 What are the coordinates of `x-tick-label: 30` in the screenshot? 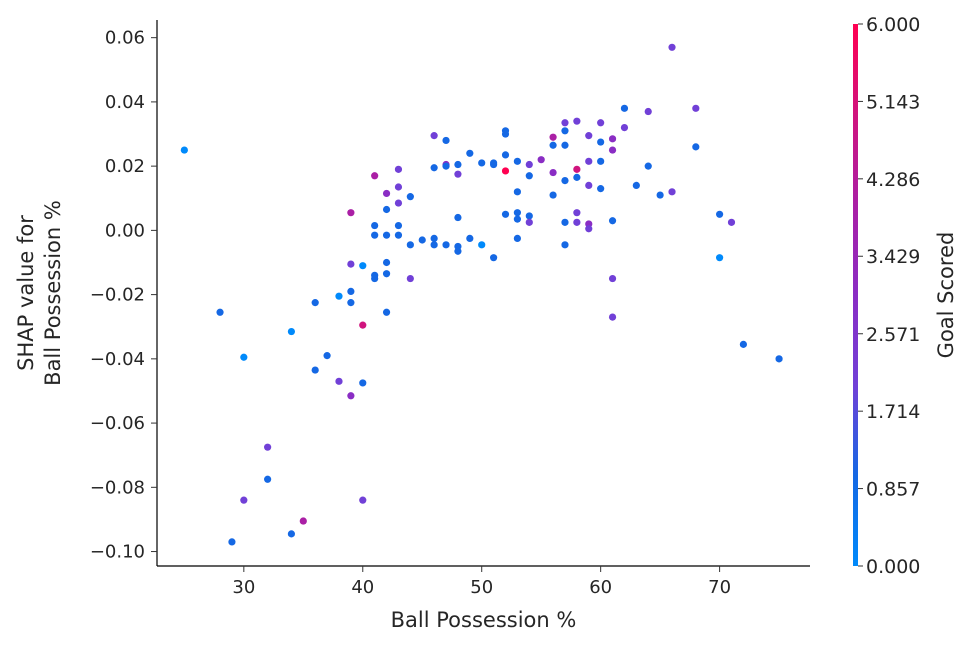 It's located at (243, 587).